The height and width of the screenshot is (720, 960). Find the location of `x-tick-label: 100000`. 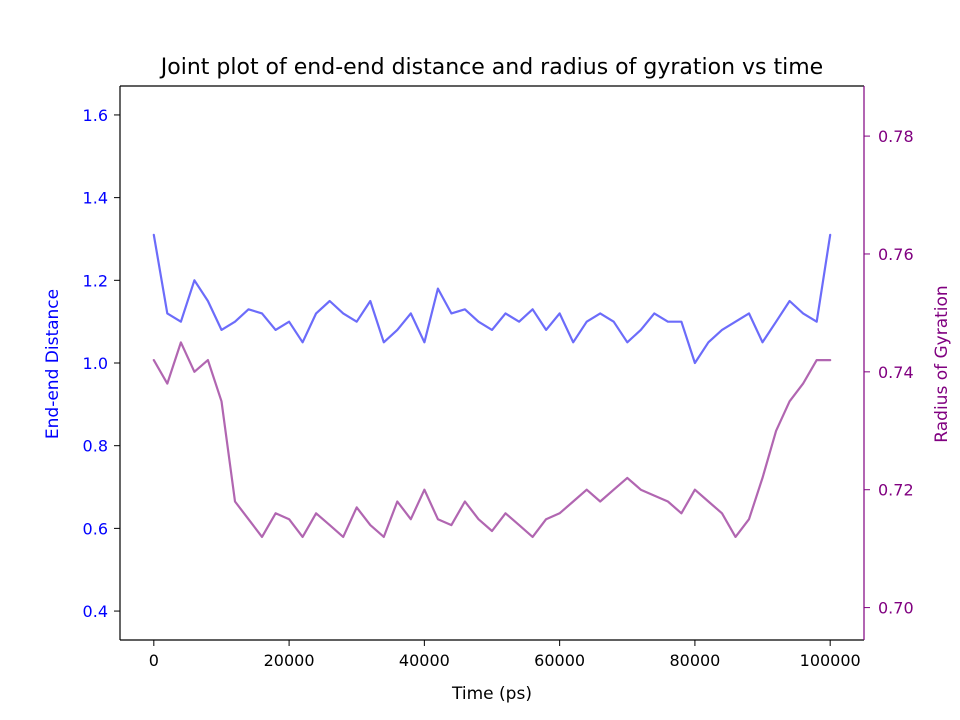

x-tick-label: 100000 is located at coordinates (830, 660).